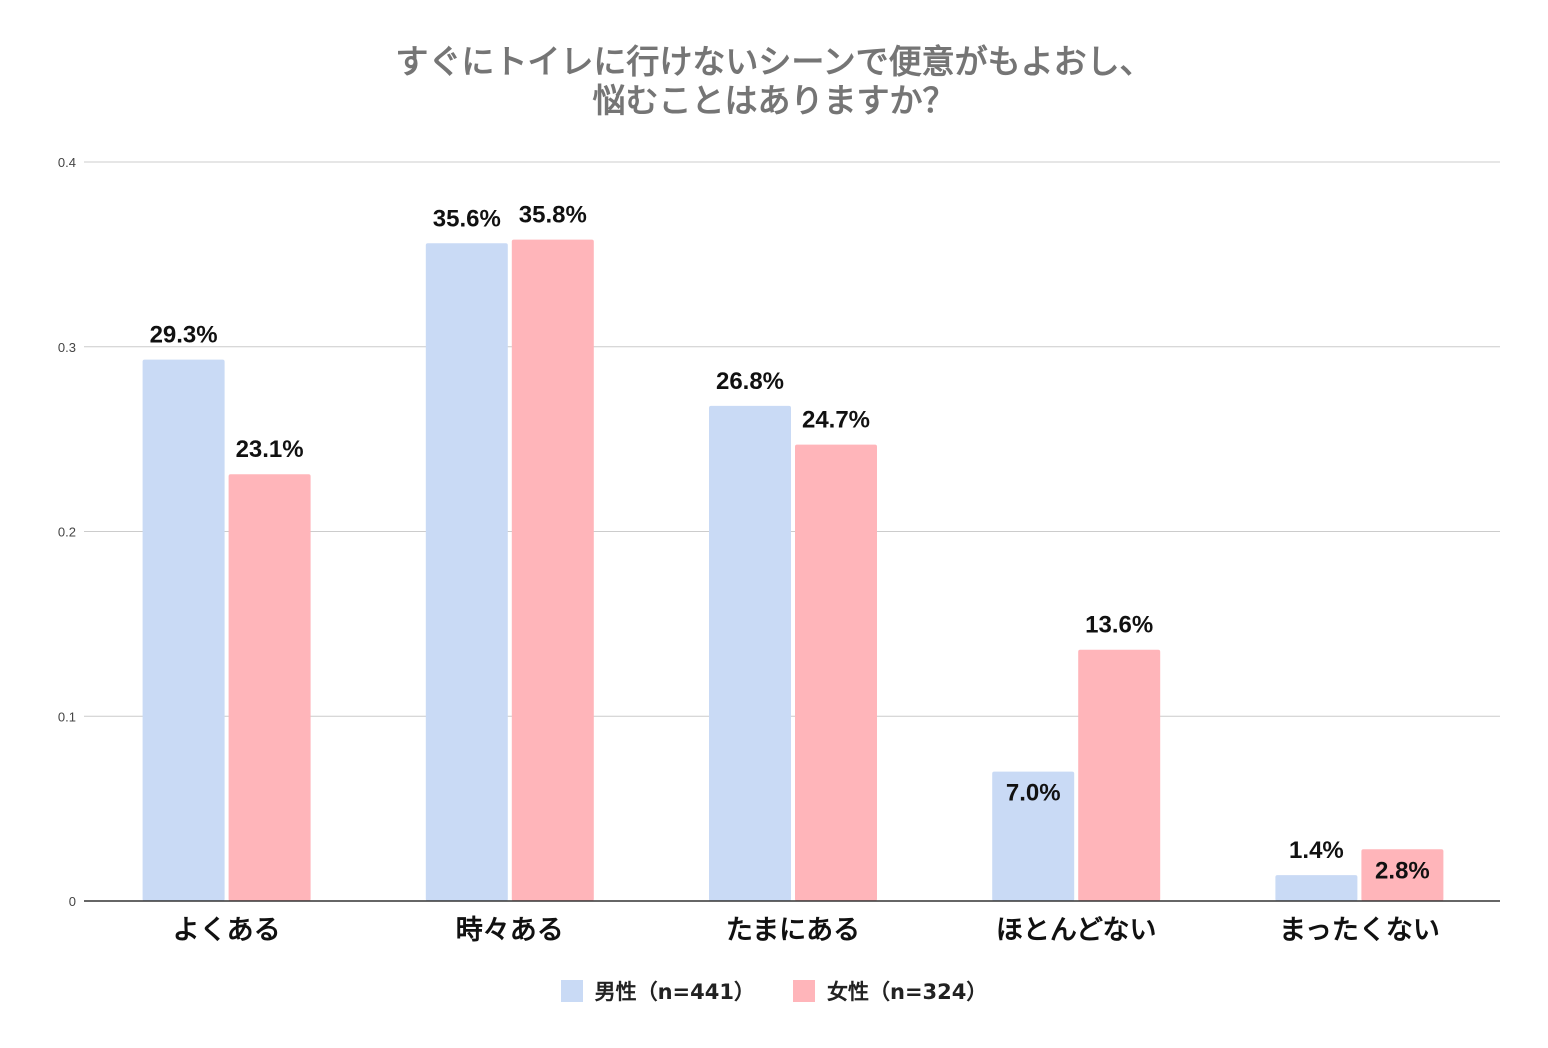 Image resolution: width=1548 pixels, height=1048 pixels. I want to click on x-category-label: ほとんどない, so click(1076, 930).